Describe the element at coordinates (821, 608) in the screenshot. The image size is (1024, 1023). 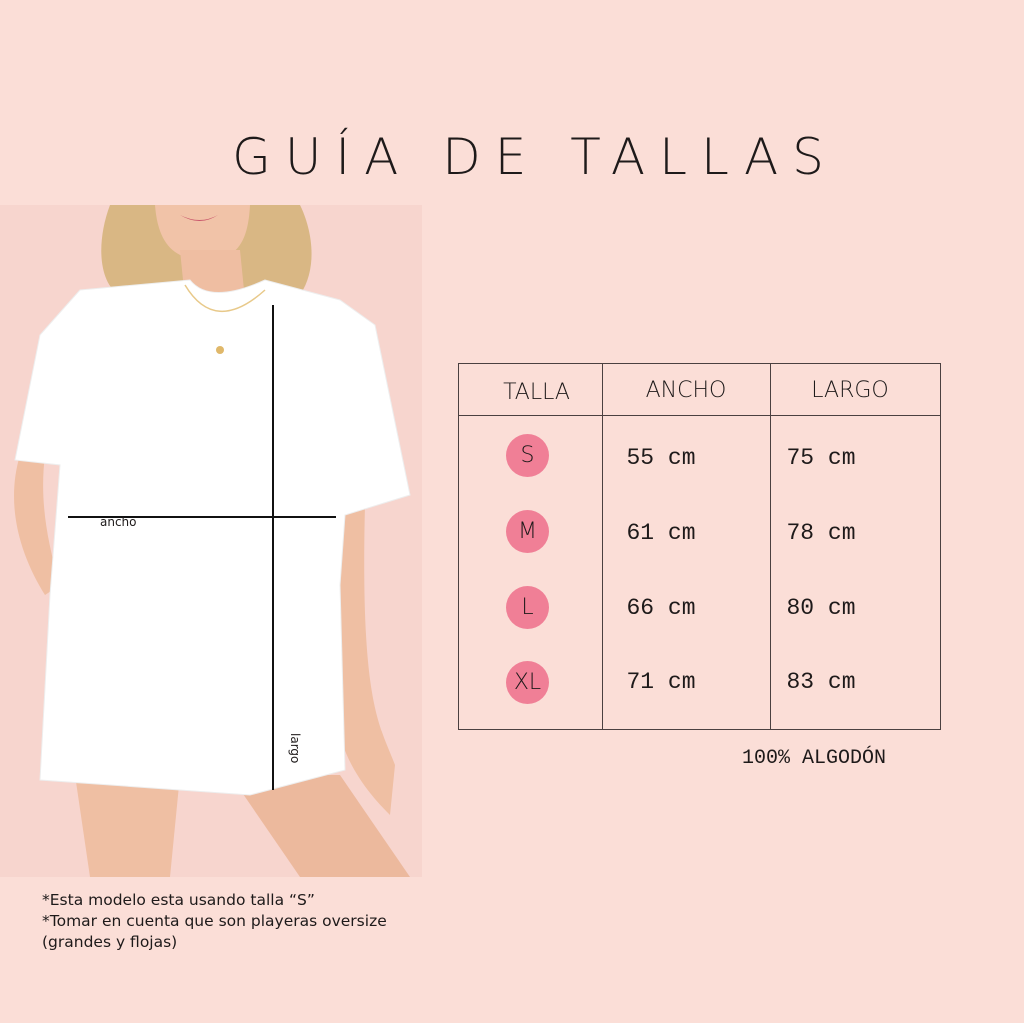
I see `largo-value: 80 cm` at that location.